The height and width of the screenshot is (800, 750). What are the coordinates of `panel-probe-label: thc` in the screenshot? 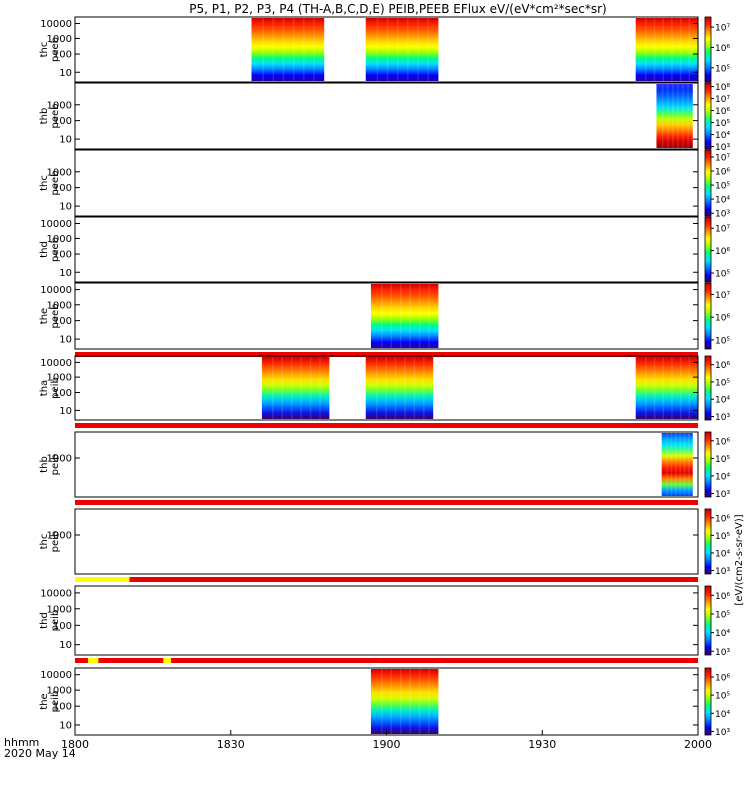 It's located at (44, 183).